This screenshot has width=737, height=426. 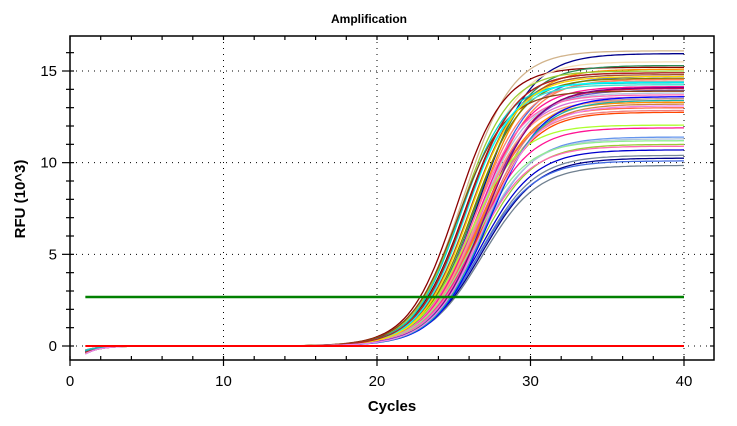 I want to click on x-tick-label: 20, so click(x=377, y=381).